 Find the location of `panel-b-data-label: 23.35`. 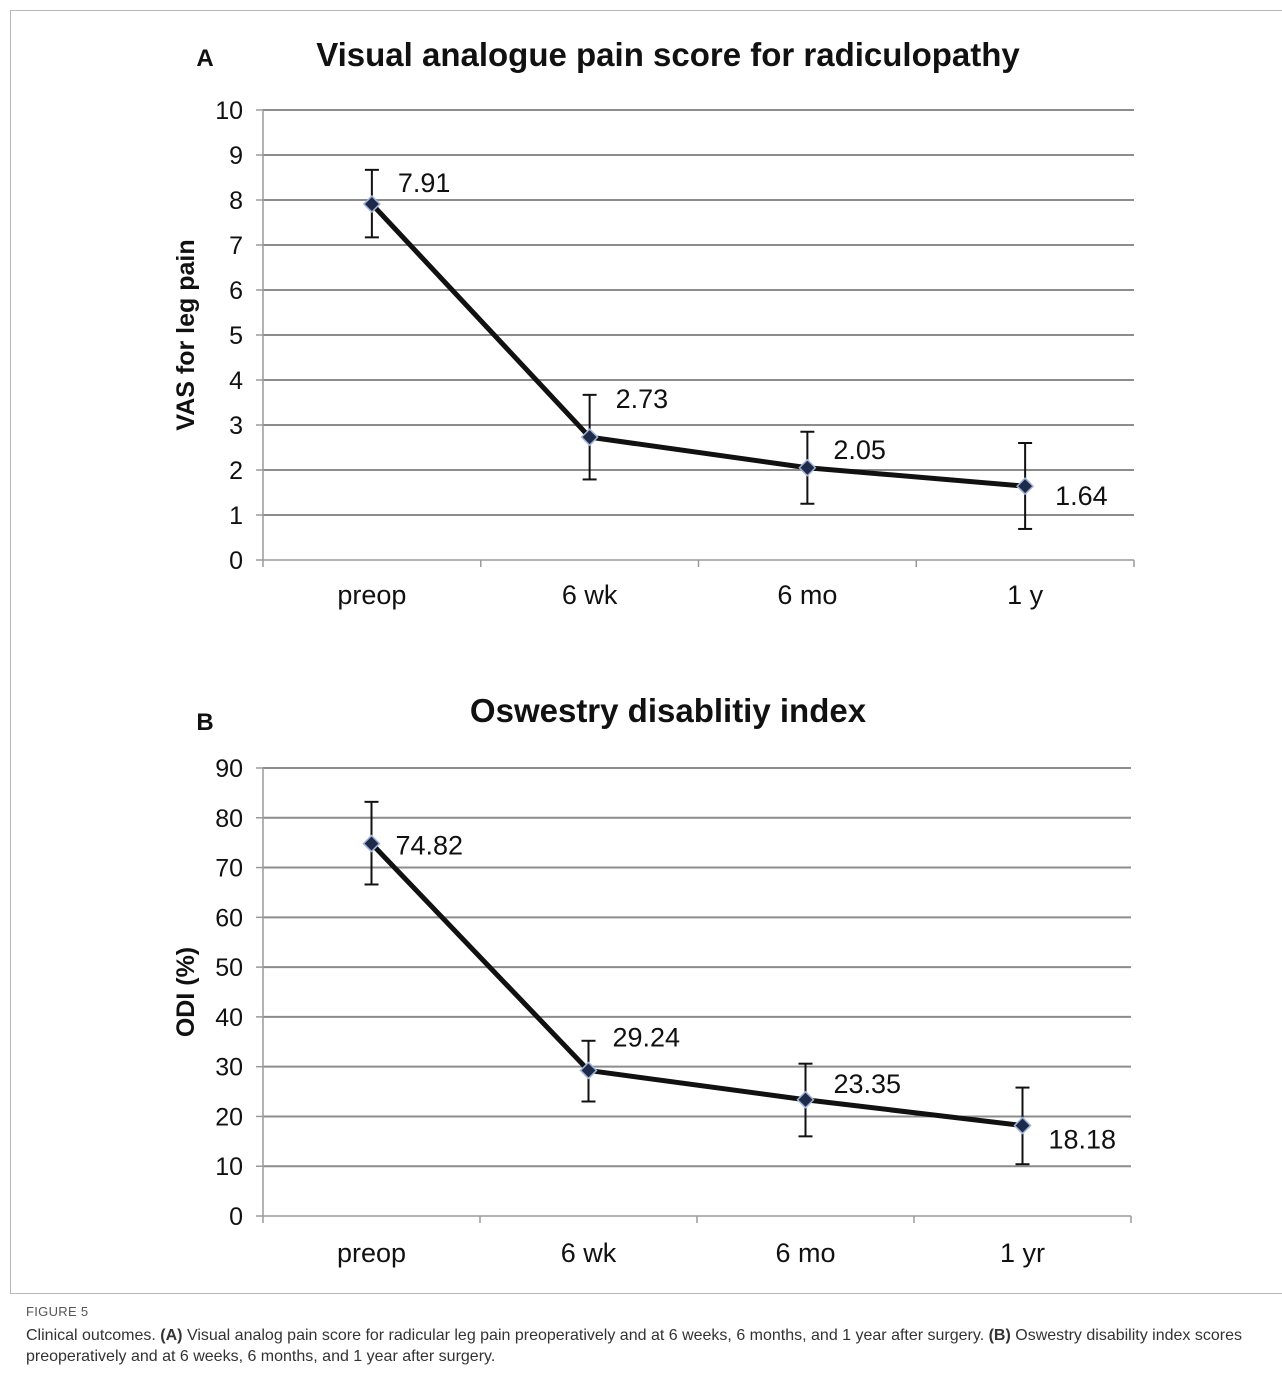

panel-b-data-label: 23.35 is located at coordinates (868, 1084).